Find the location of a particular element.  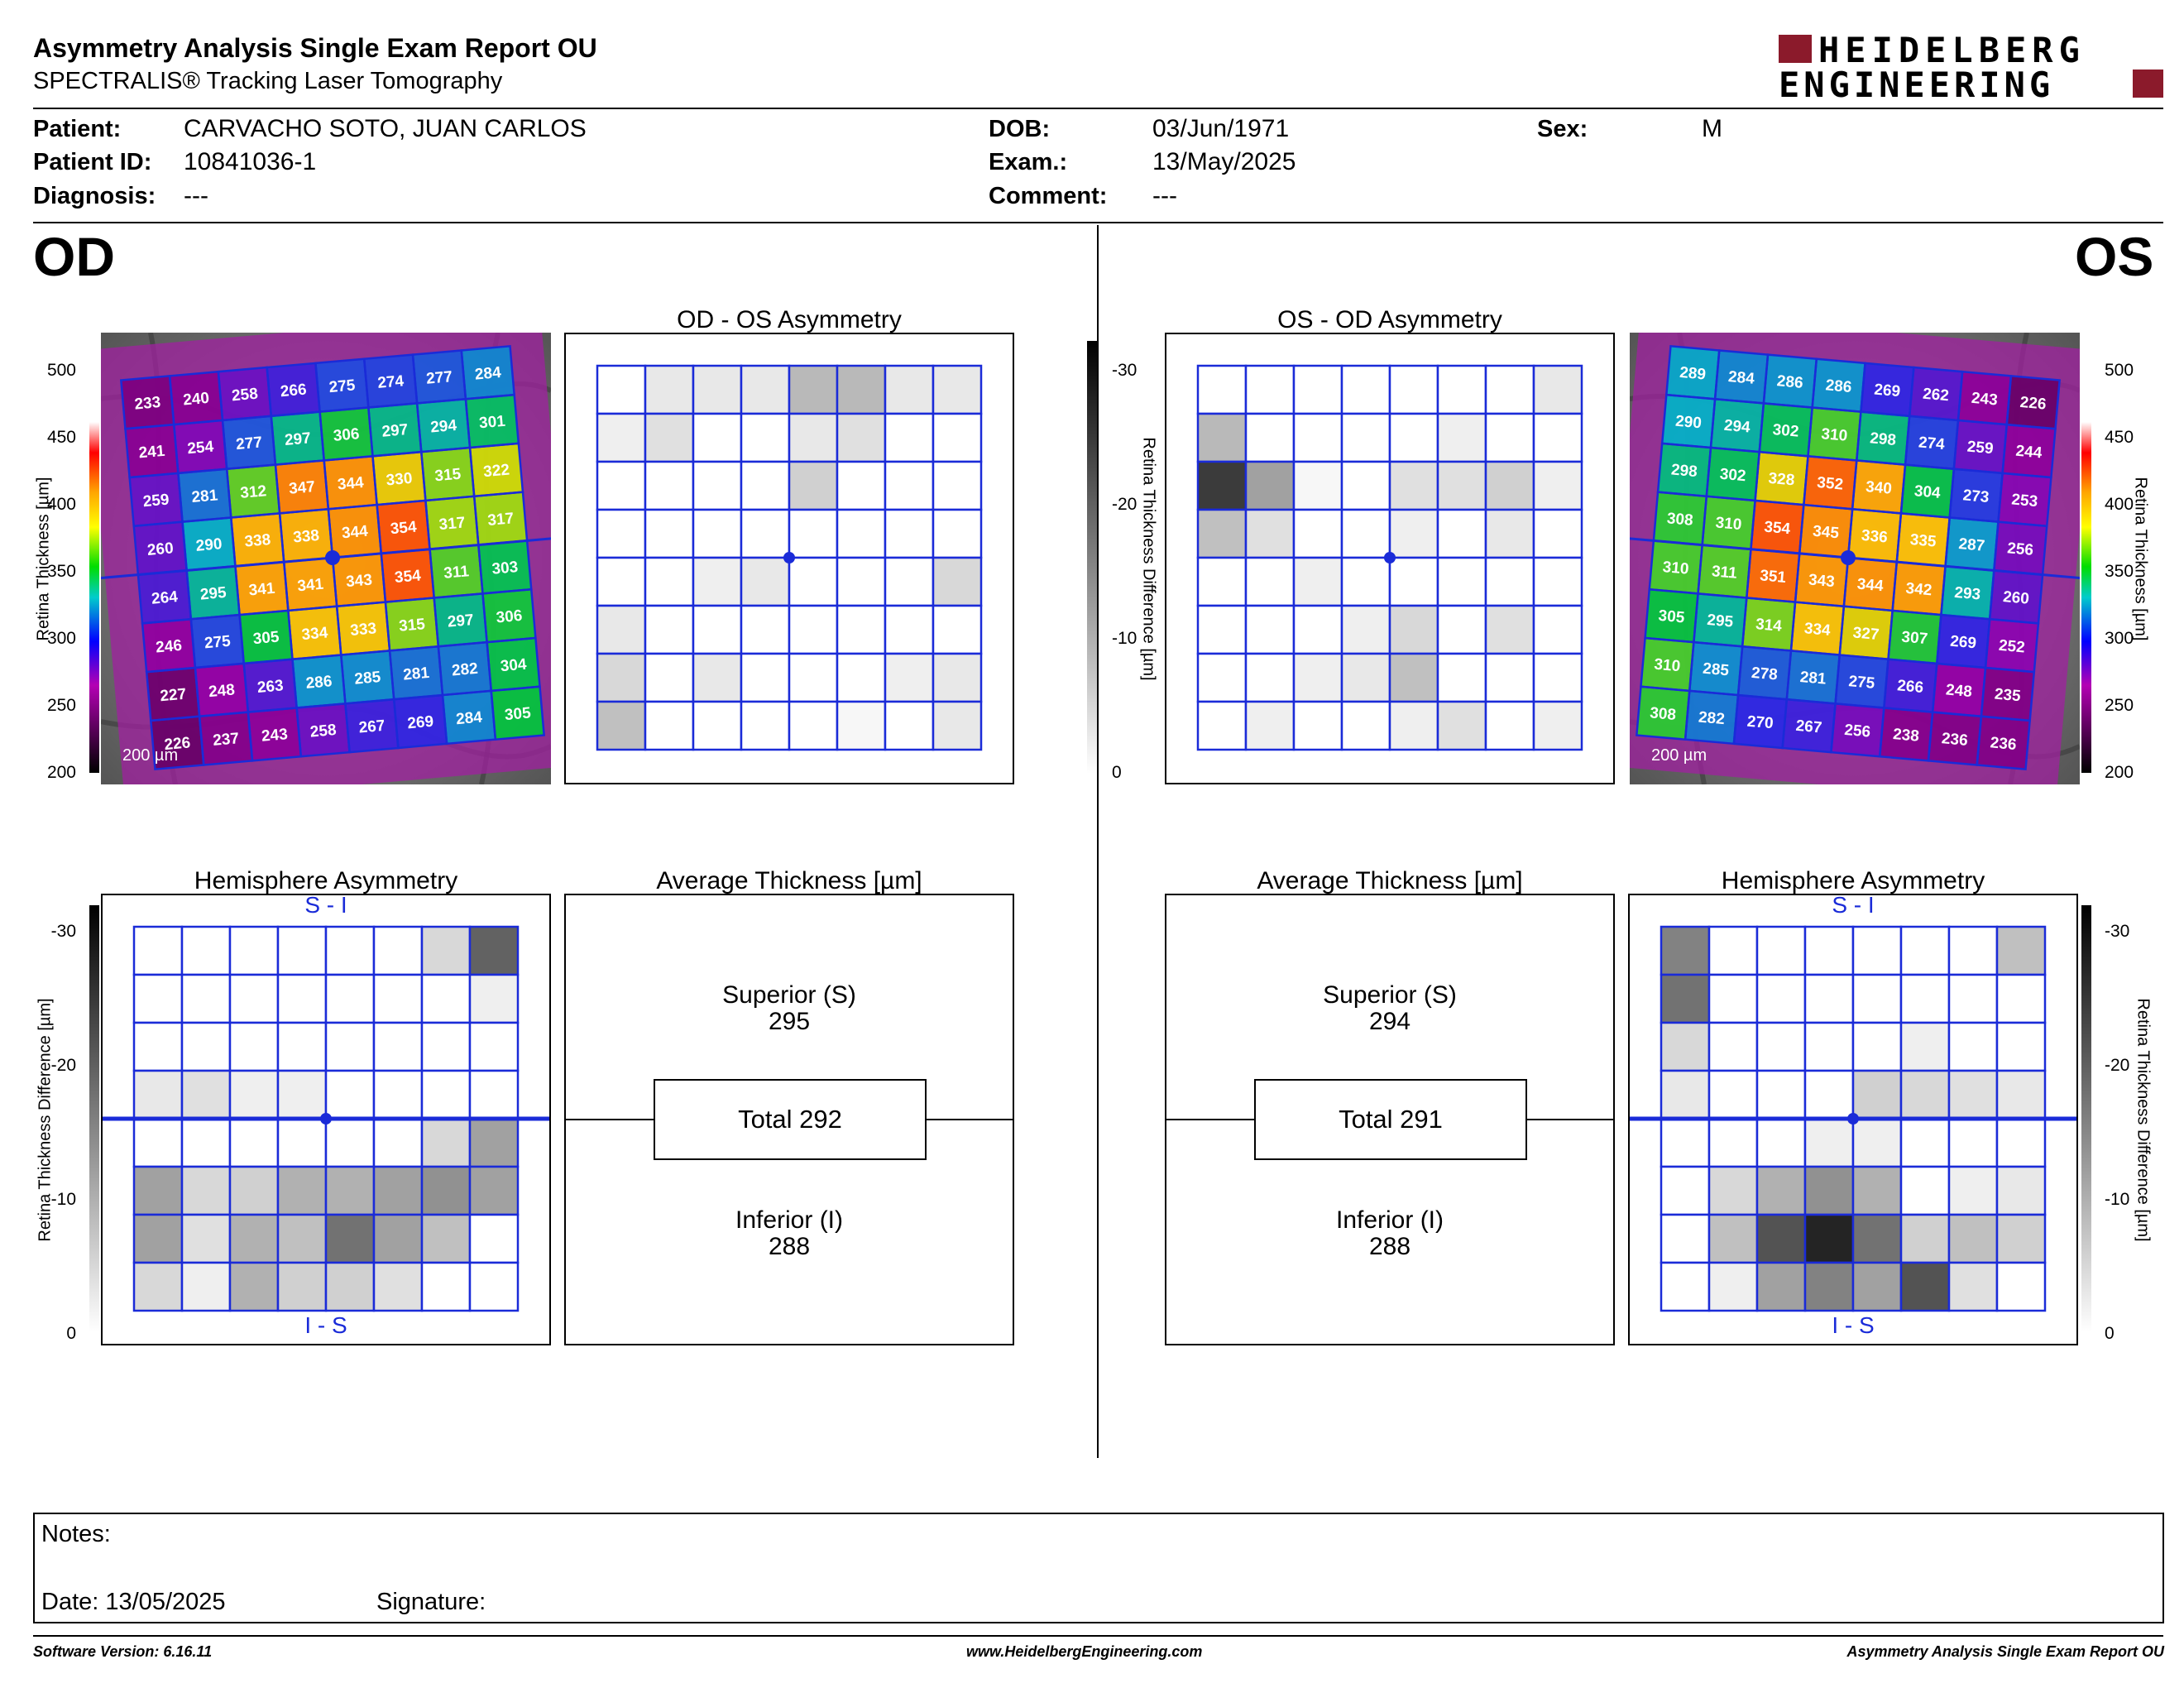

center-diff-colorbar is located at coordinates (1092, 557).